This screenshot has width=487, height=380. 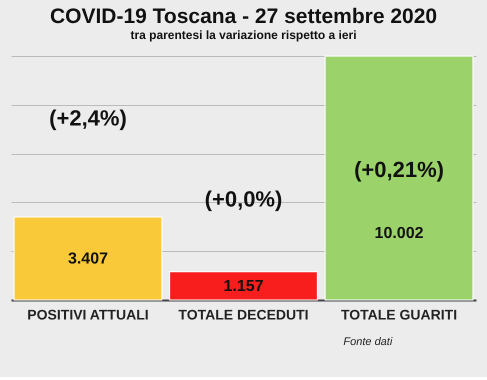 What do you see at coordinates (399, 314) in the screenshot?
I see `x-tick-label: TOTALE GUARITI` at bounding box center [399, 314].